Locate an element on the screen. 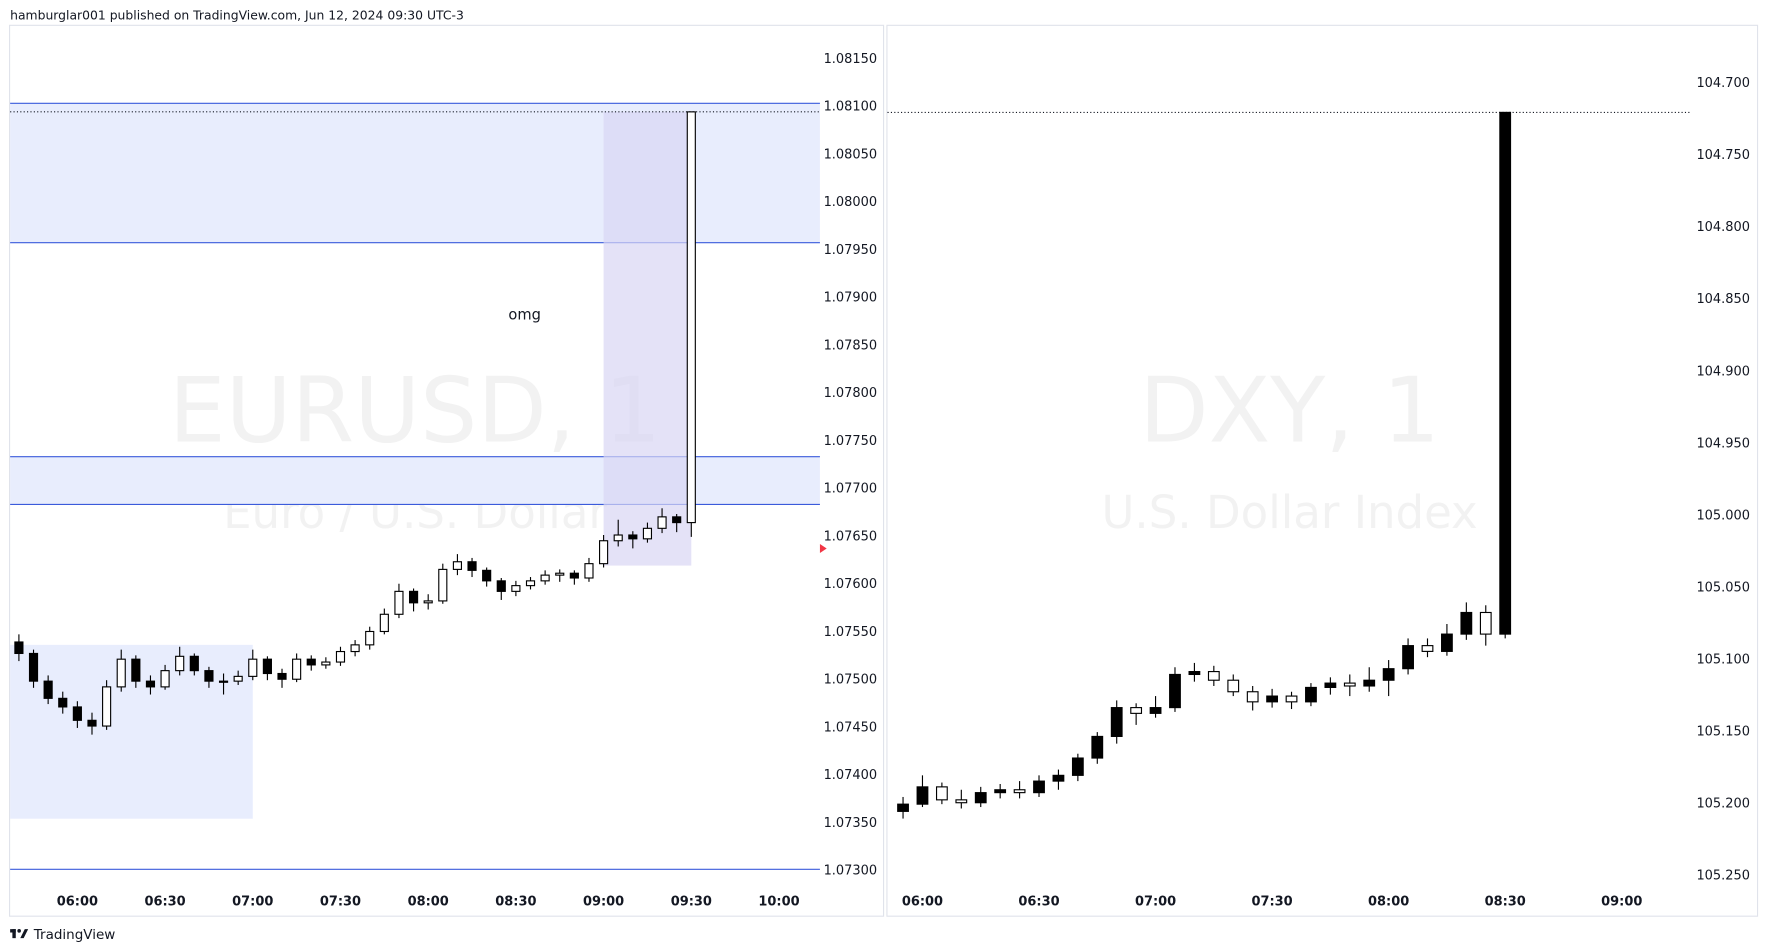 The image size is (1766, 952). x-tick-label: 08:30 is located at coordinates (515, 902).